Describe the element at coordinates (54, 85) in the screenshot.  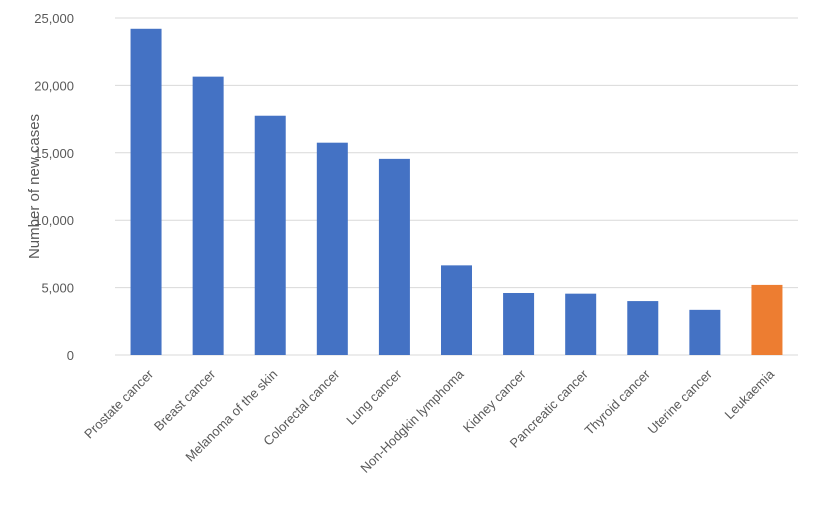
I see `y-tick-label: 20,000` at that location.